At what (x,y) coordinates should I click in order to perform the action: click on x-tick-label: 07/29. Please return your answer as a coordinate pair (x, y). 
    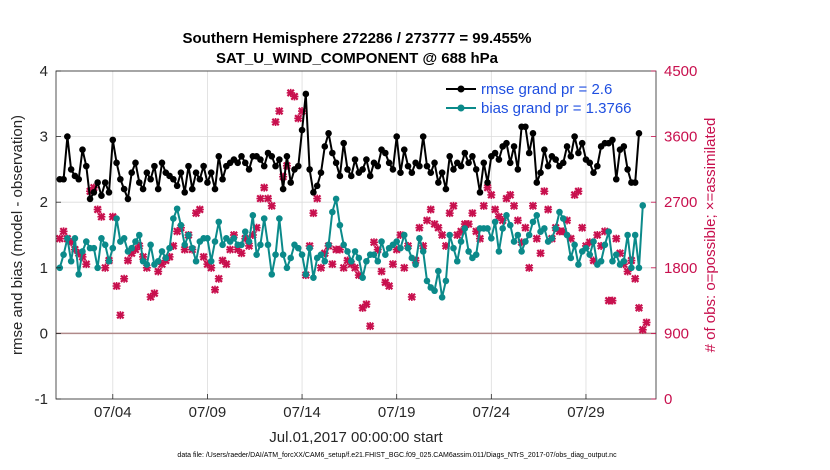
    Looking at the image, I should click on (586, 412).